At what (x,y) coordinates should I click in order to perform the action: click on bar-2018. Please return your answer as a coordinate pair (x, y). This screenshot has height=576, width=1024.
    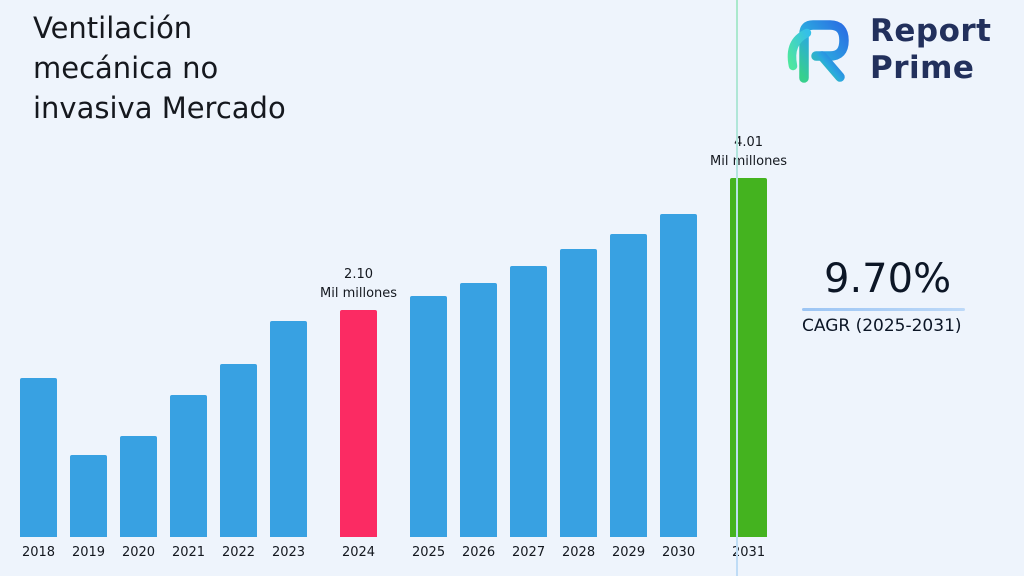
    Looking at the image, I should click on (38, 457).